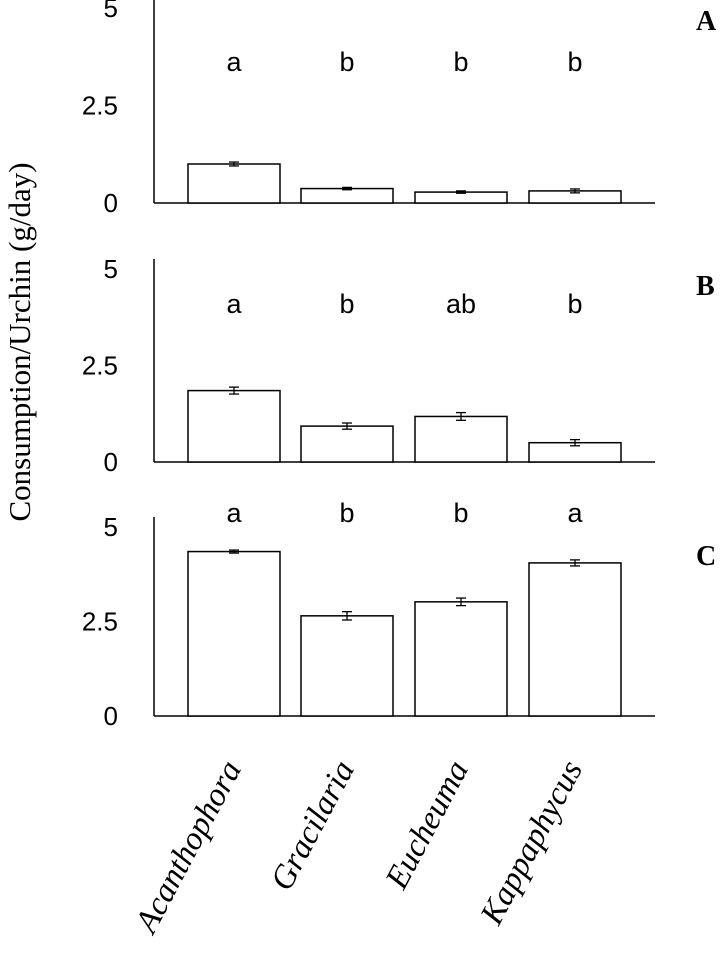 This screenshot has height=956, width=722. Describe the element at coordinates (531, 843) in the screenshot. I see `x-tick-label: Kappaphycus` at that location.